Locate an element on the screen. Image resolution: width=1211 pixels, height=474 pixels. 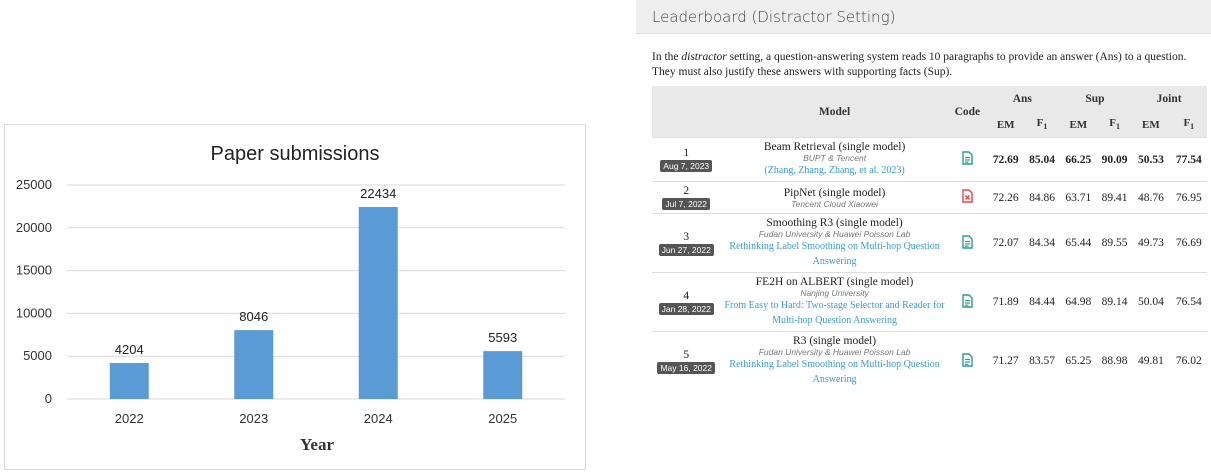
metric-value: 76.95 is located at coordinates (1188, 197).